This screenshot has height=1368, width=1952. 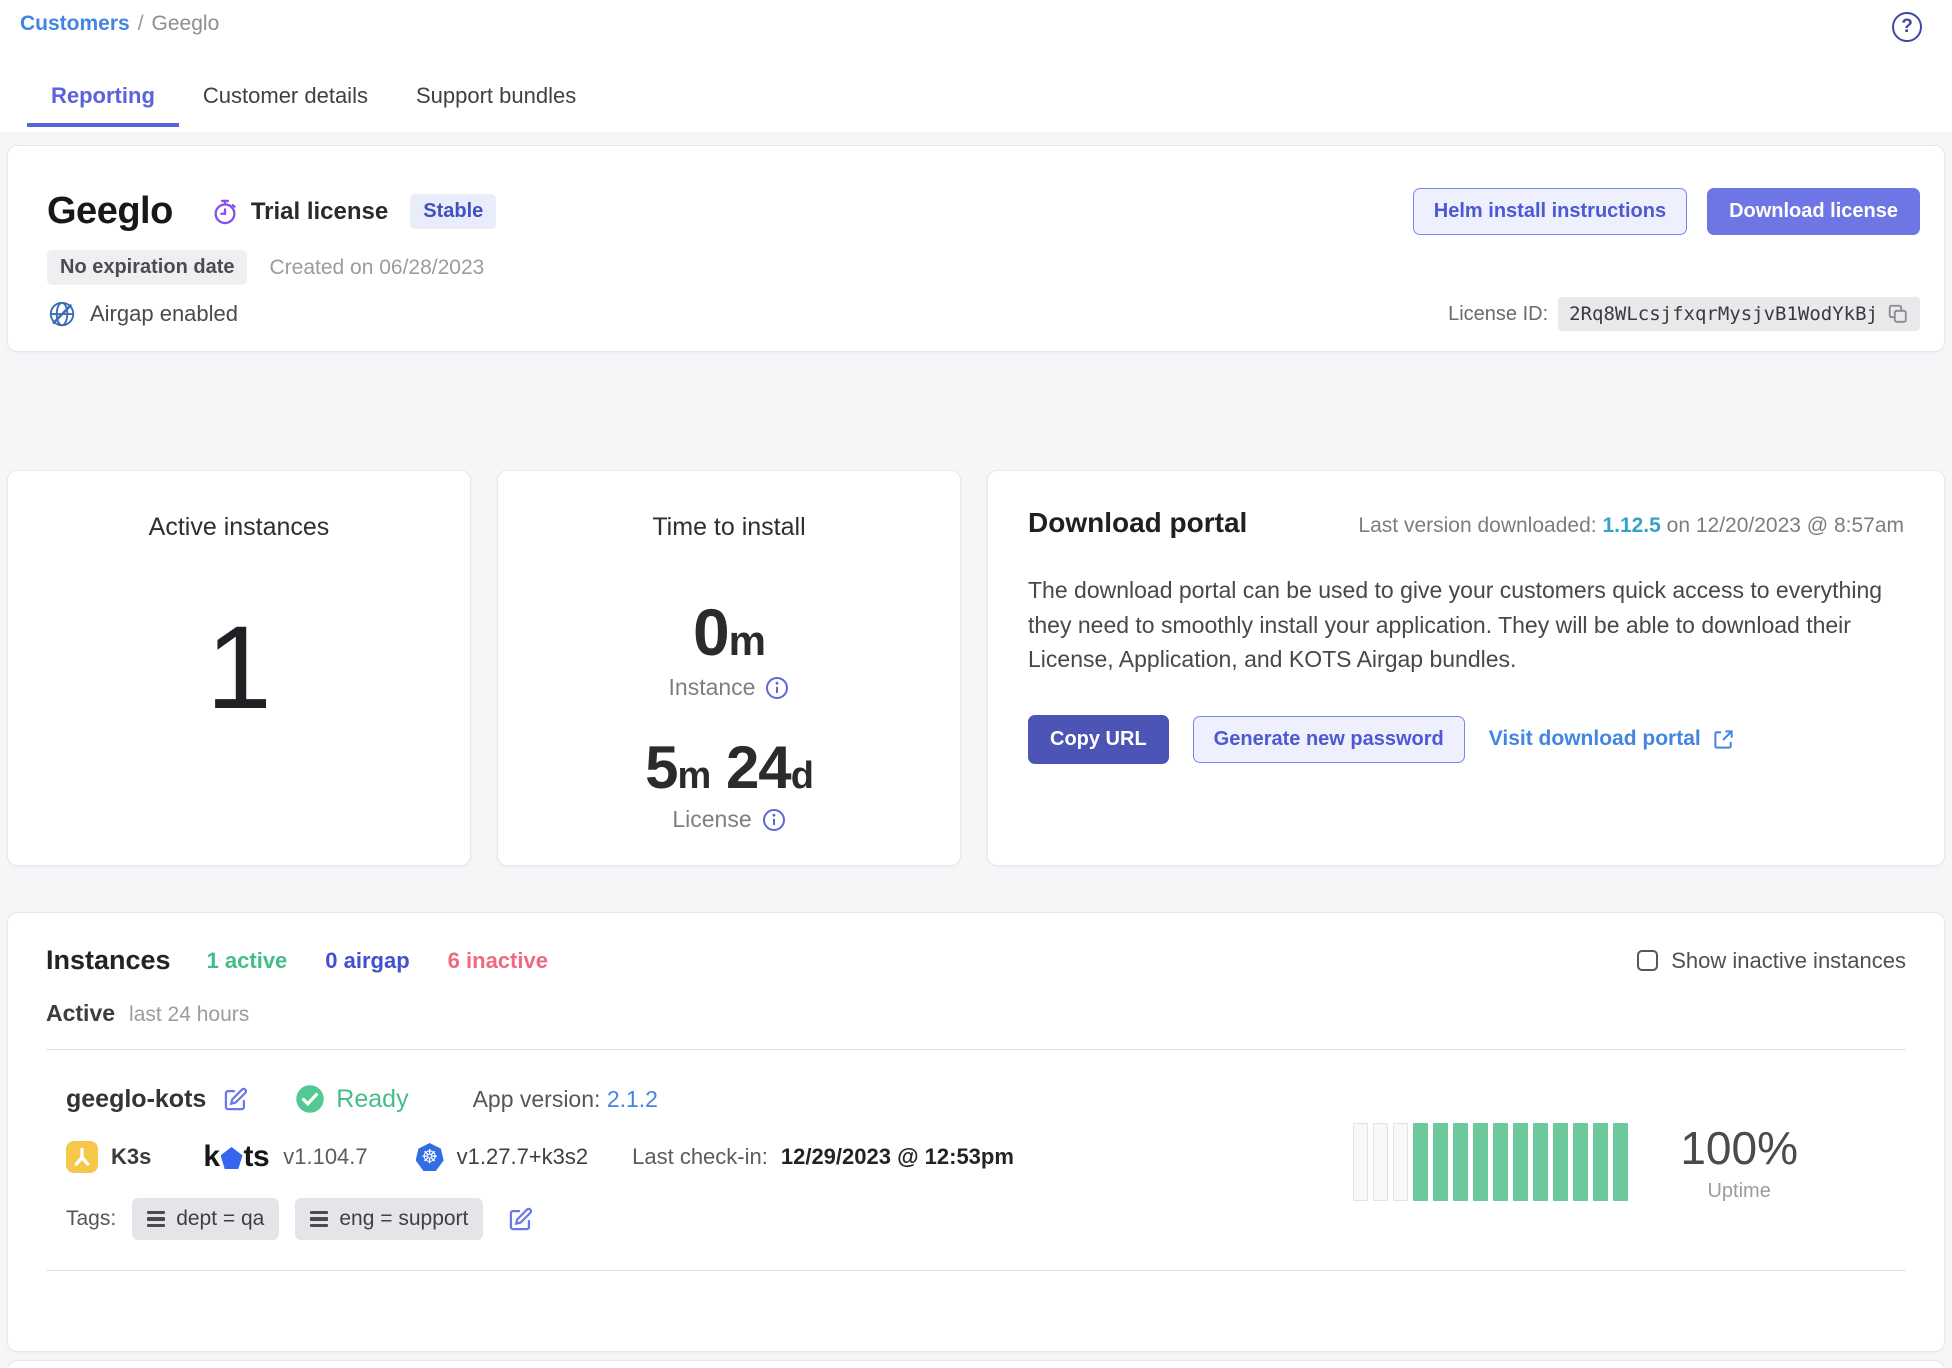 I want to click on active-section-period: last 24 hours, so click(x=189, y=1014).